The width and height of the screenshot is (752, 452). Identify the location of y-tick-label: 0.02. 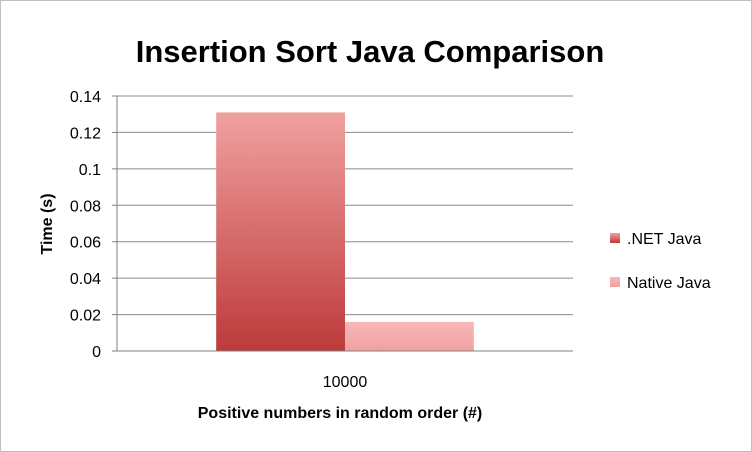
(85, 316).